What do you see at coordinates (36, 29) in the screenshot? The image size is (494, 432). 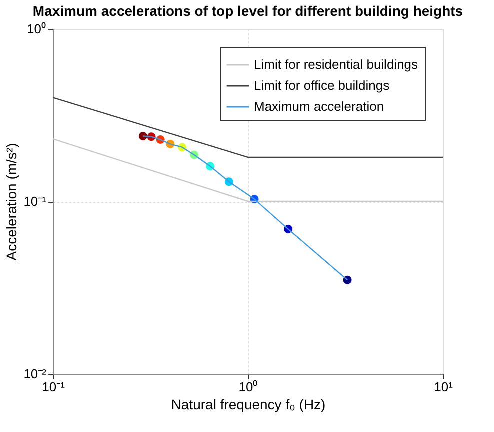 I see `y-tick-label: 10⁰` at bounding box center [36, 29].